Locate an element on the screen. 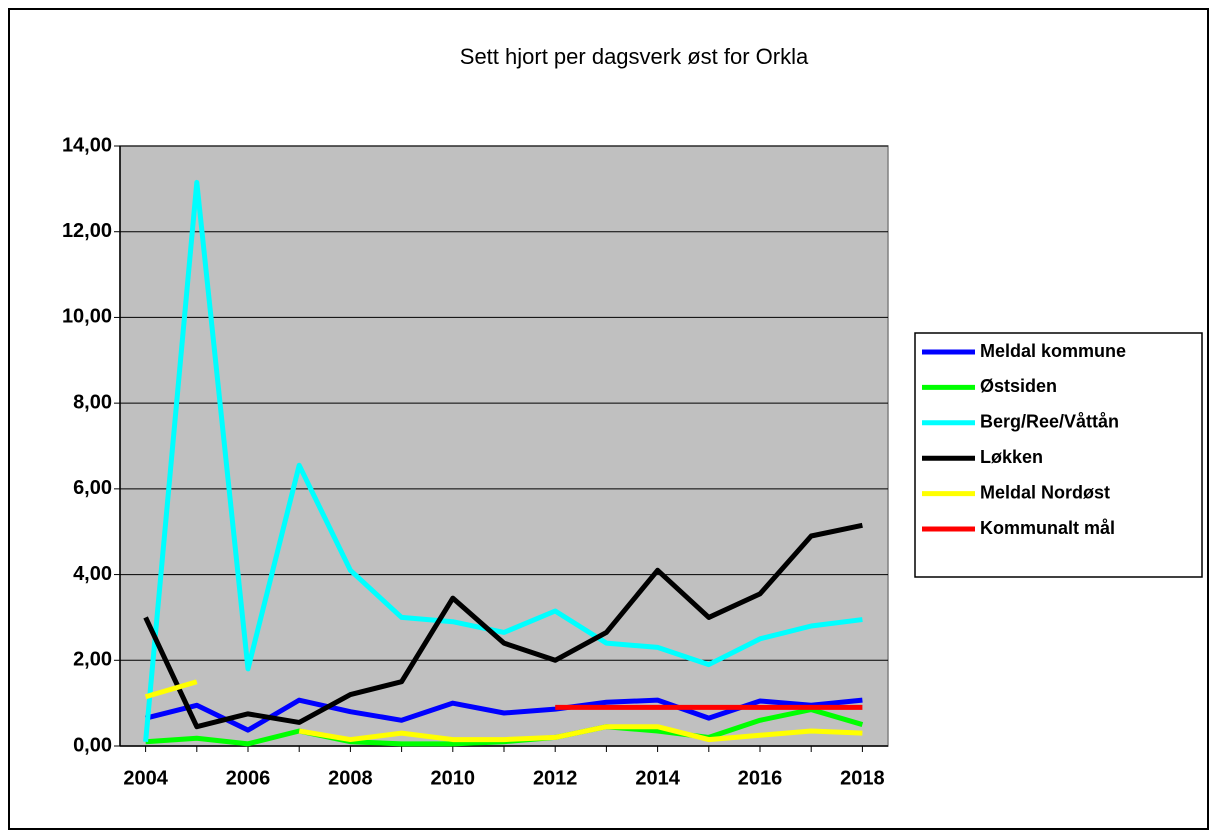 This screenshot has width=1217, height=837. legend is located at coordinates (1058, 455).